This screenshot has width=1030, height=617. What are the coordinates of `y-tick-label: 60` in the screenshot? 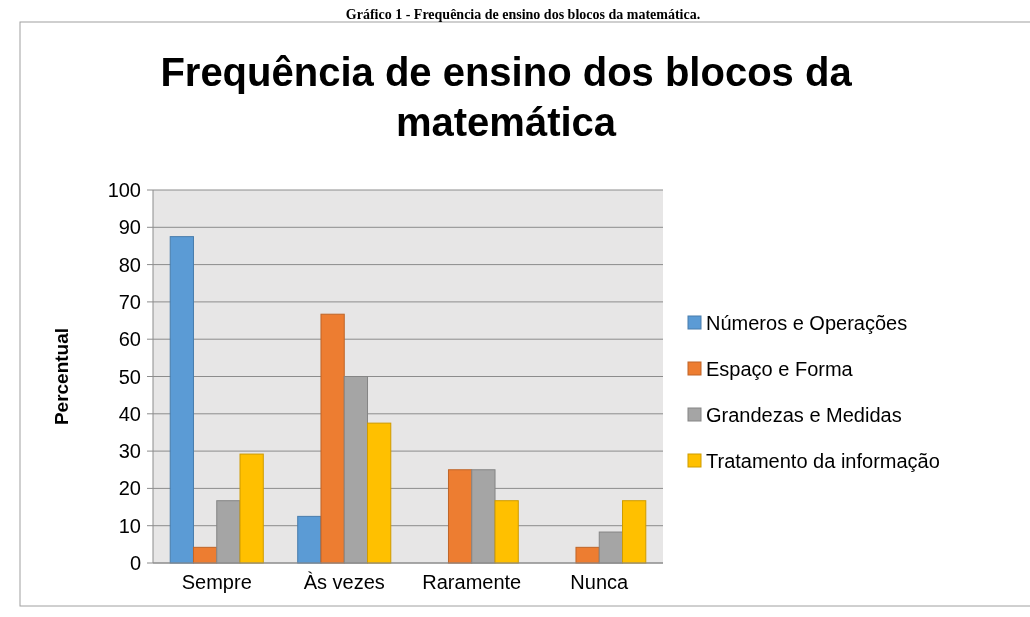 It's located at (129, 339).